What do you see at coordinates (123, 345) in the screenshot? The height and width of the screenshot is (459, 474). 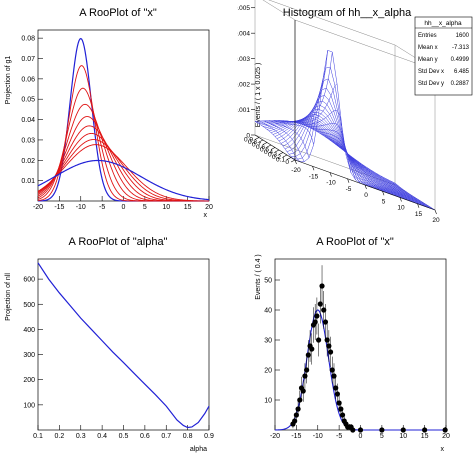 I see `nll-line` at bounding box center [123, 345].